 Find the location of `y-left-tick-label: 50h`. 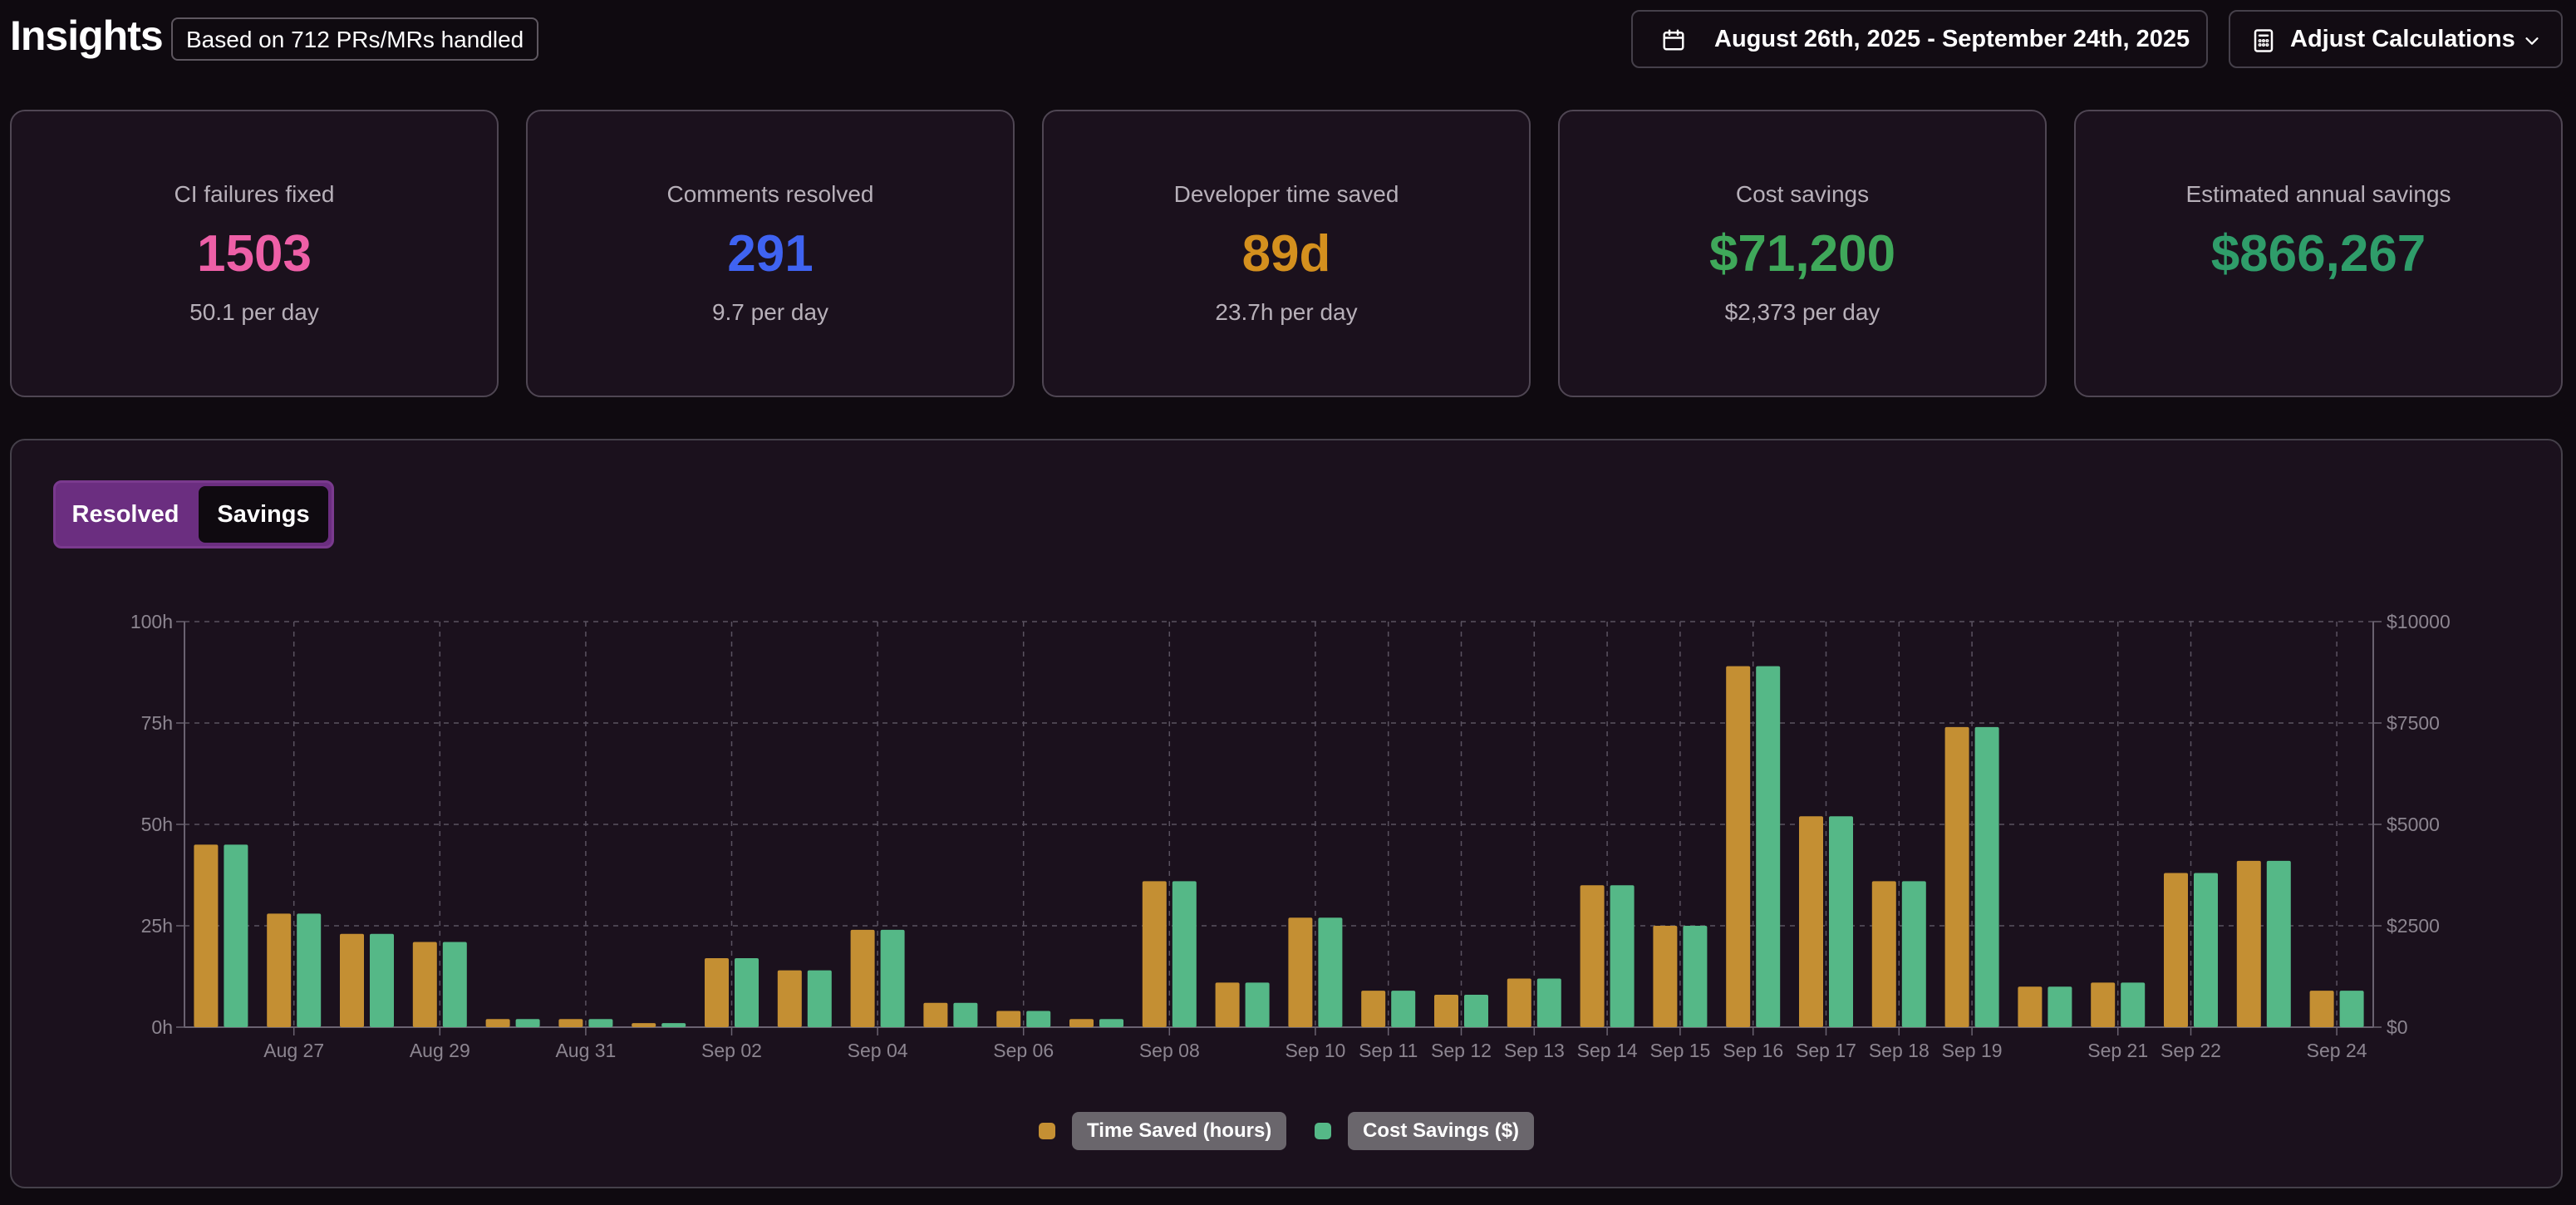

y-left-tick-label: 50h is located at coordinates (157, 824).